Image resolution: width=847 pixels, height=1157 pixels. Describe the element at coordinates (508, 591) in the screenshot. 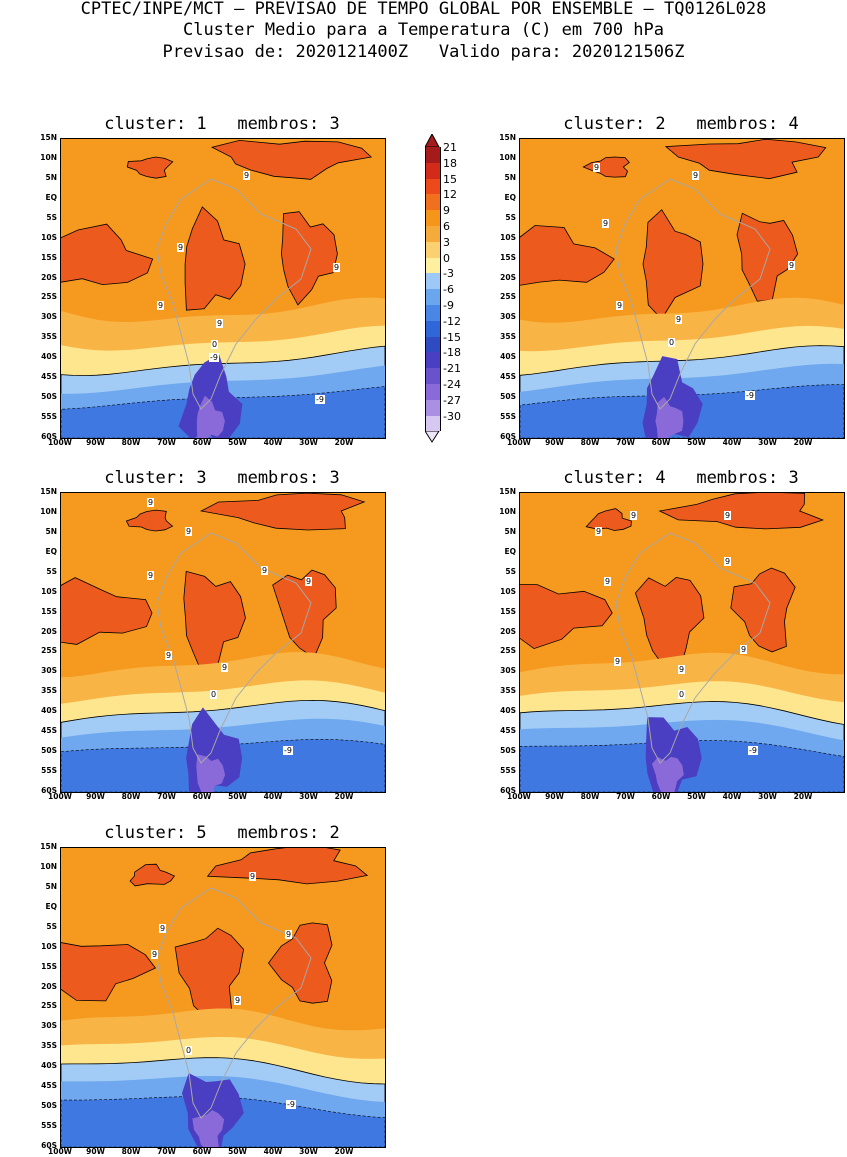

I see `latitude-label: 10S` at that location.